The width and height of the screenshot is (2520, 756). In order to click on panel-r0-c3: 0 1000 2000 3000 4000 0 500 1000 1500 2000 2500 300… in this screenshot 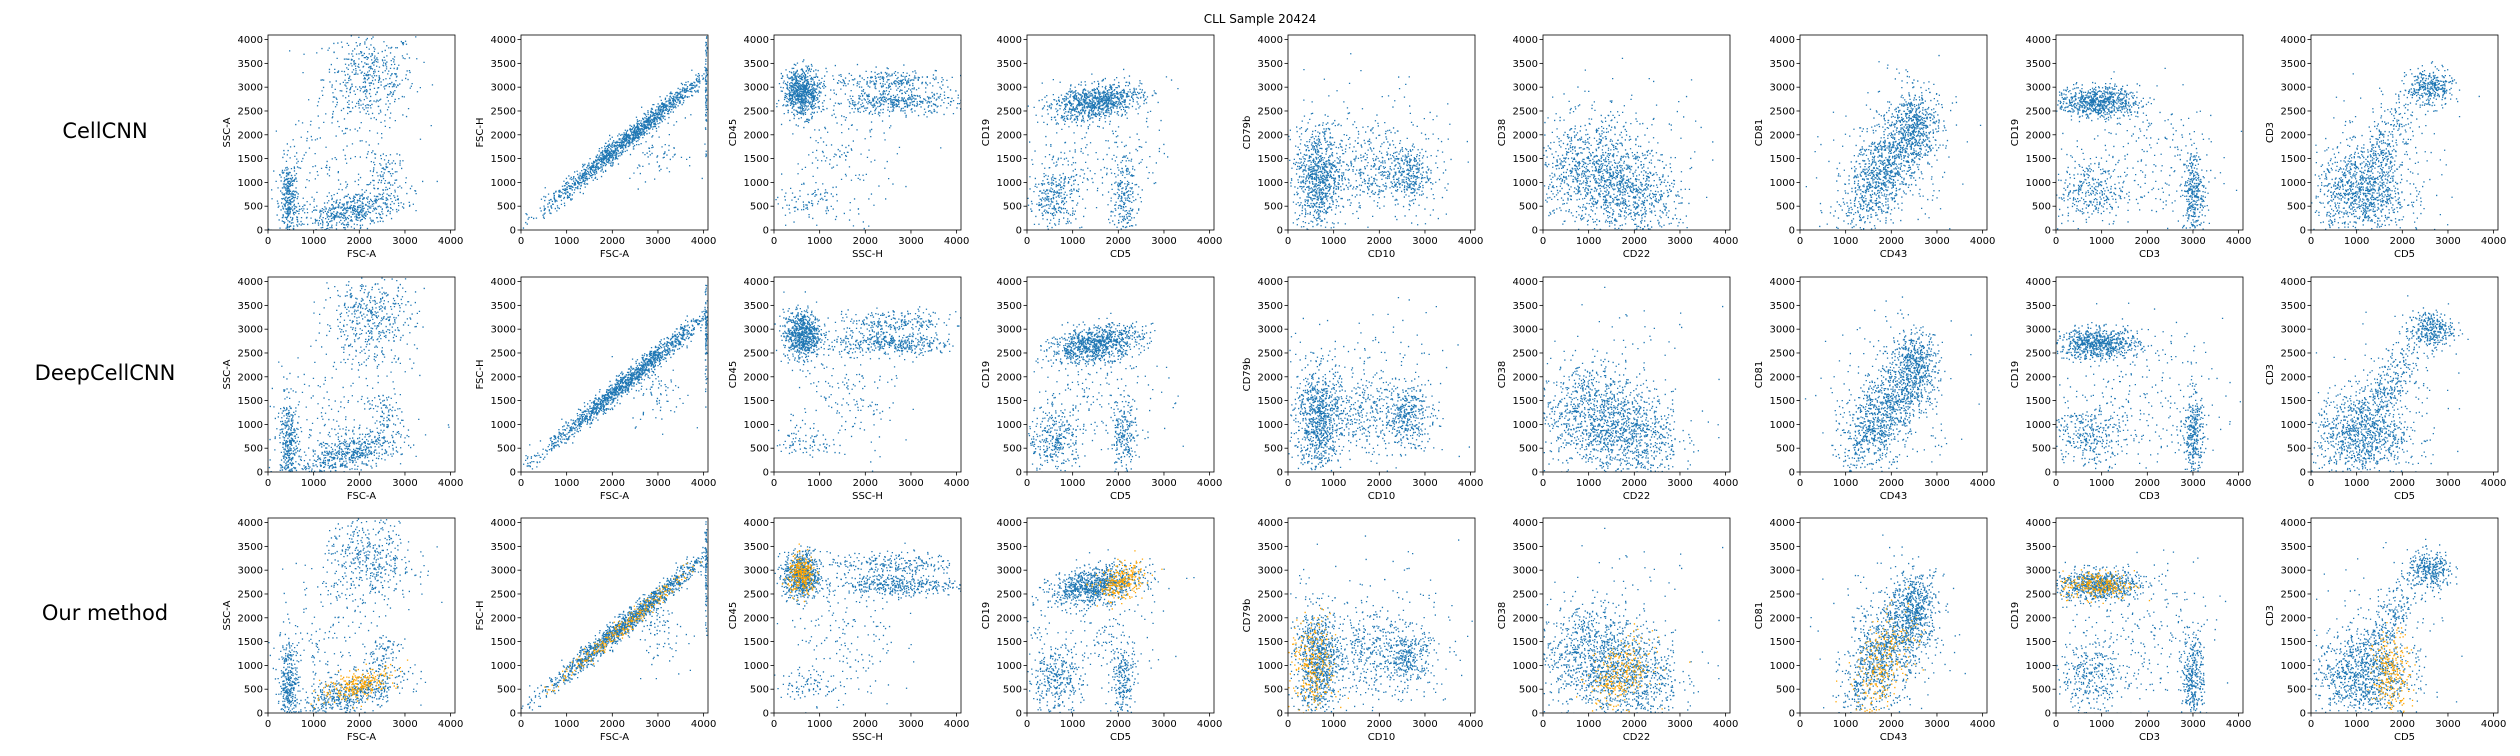, I will do `click(1101, 147)`.